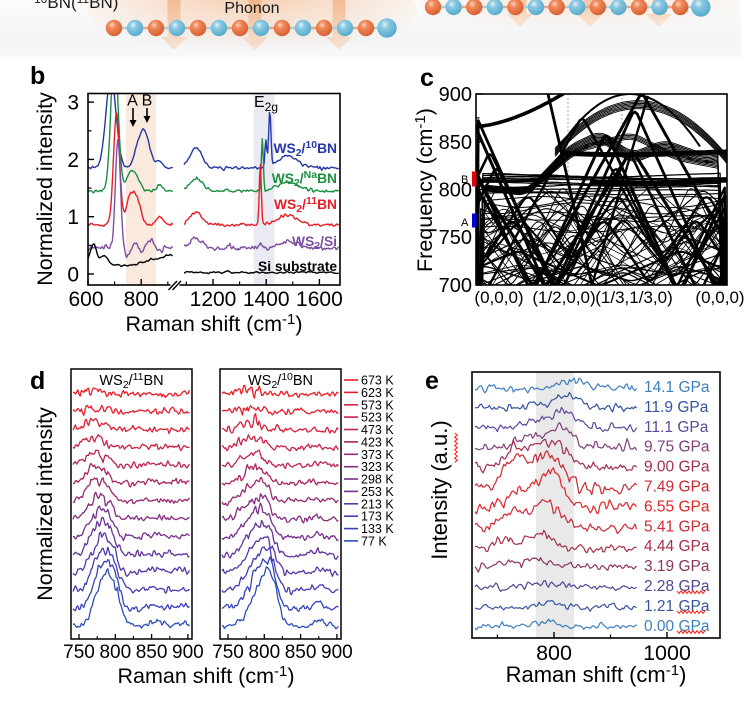 The width and height of the screenshot is (750, 705). I want to click on svg-text: 173 K, so click(377, 517).